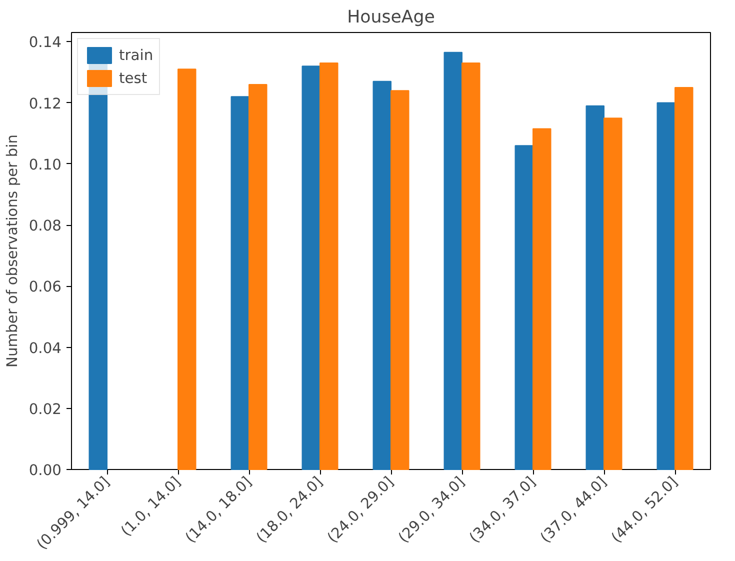 This screenshot has height=561, width=735. I want to click on y-tick-label: 0.00, so click(45, 470).